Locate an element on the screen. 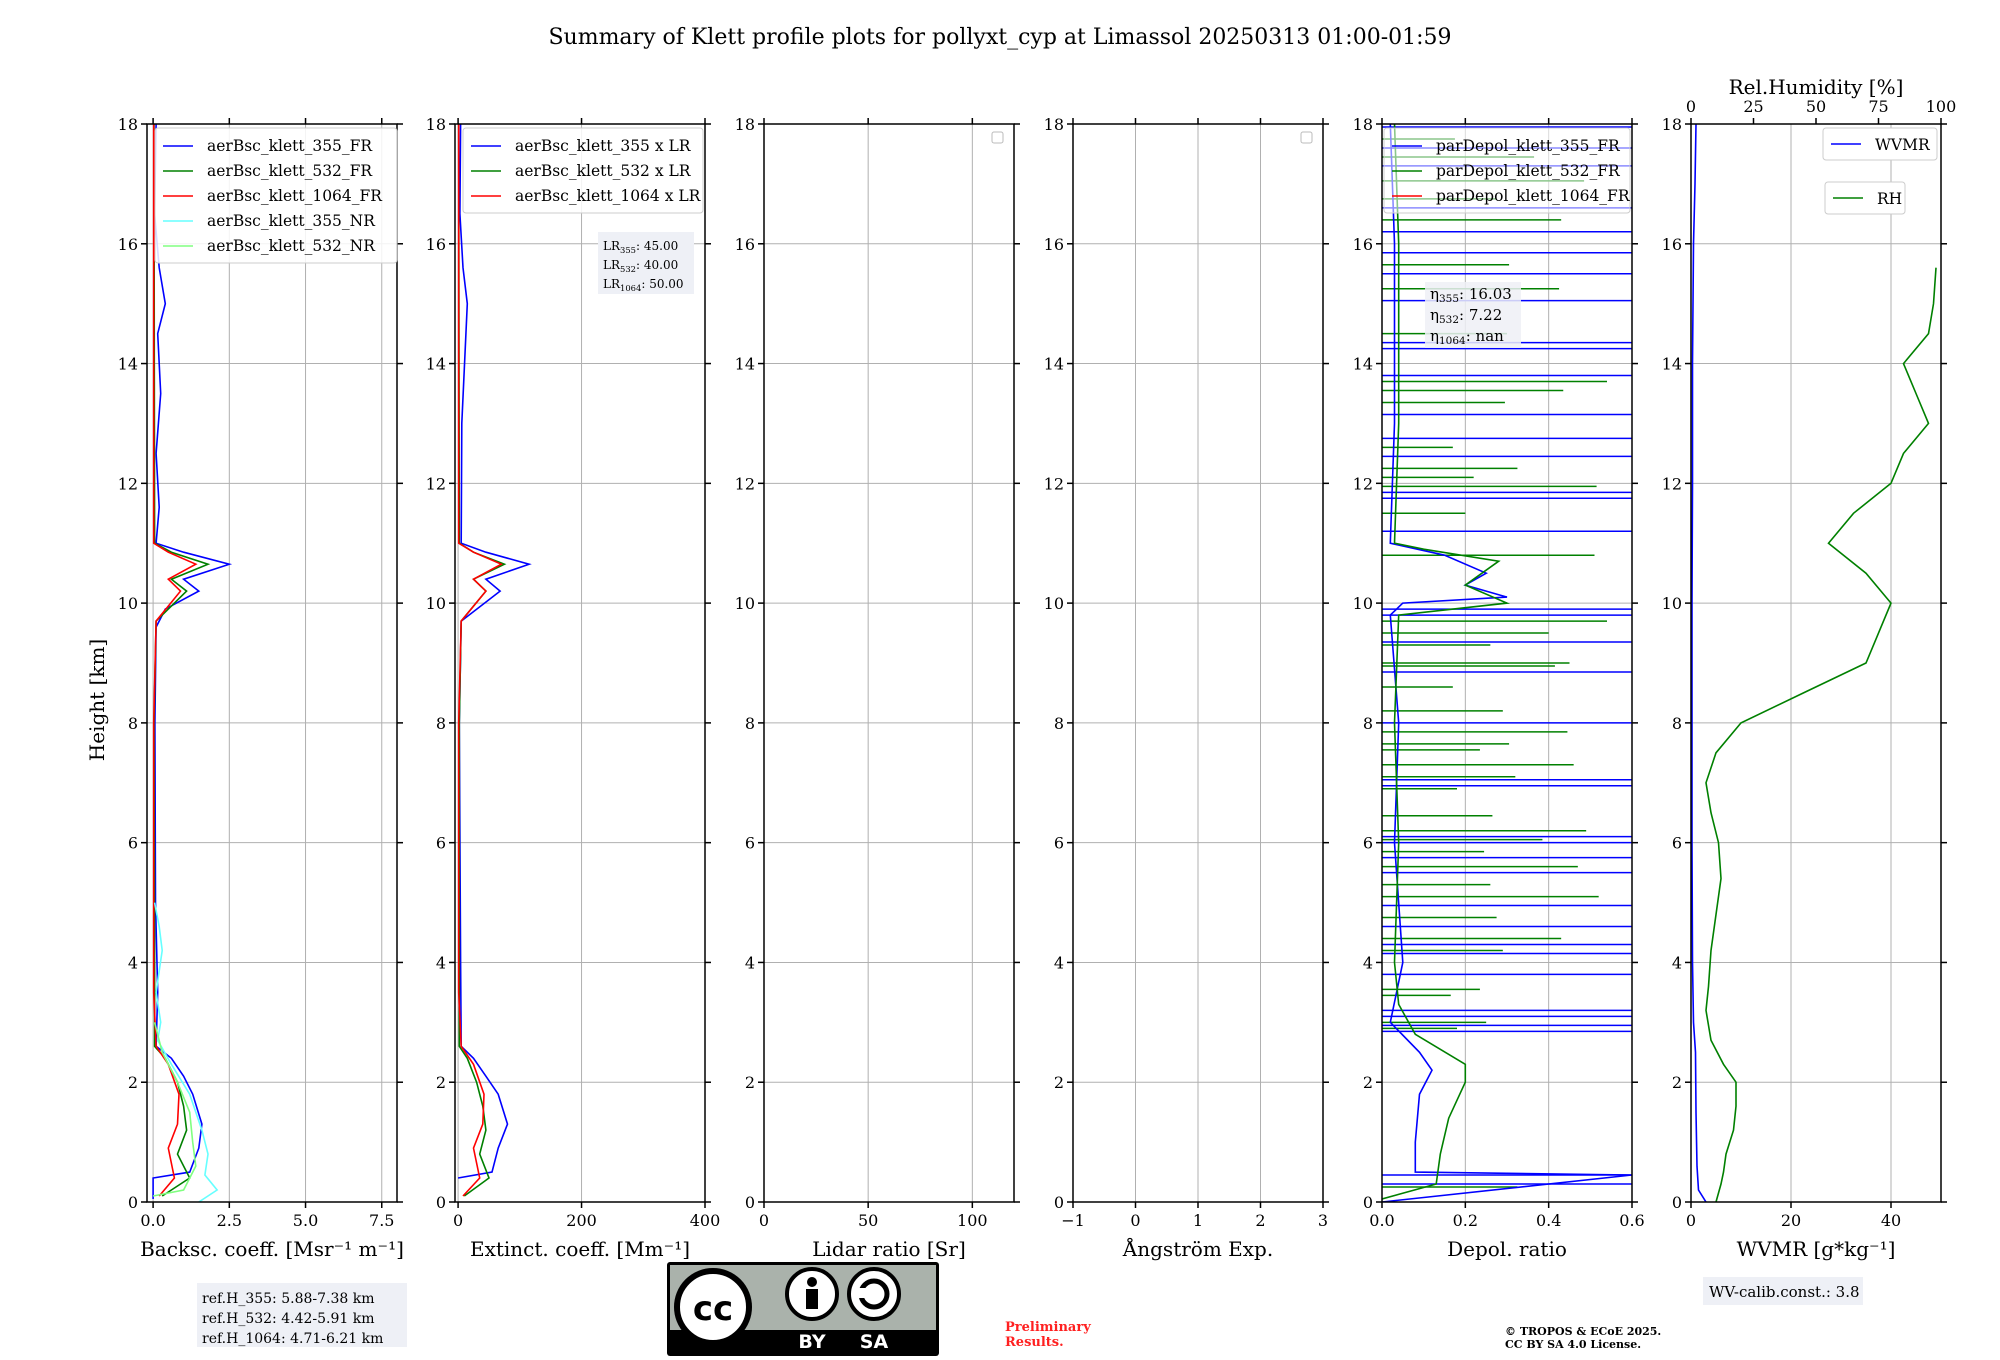 The width and height of the screenshot is (2000, 1360). x-tick-label: 20 is located at coordinates (1791, 1220).